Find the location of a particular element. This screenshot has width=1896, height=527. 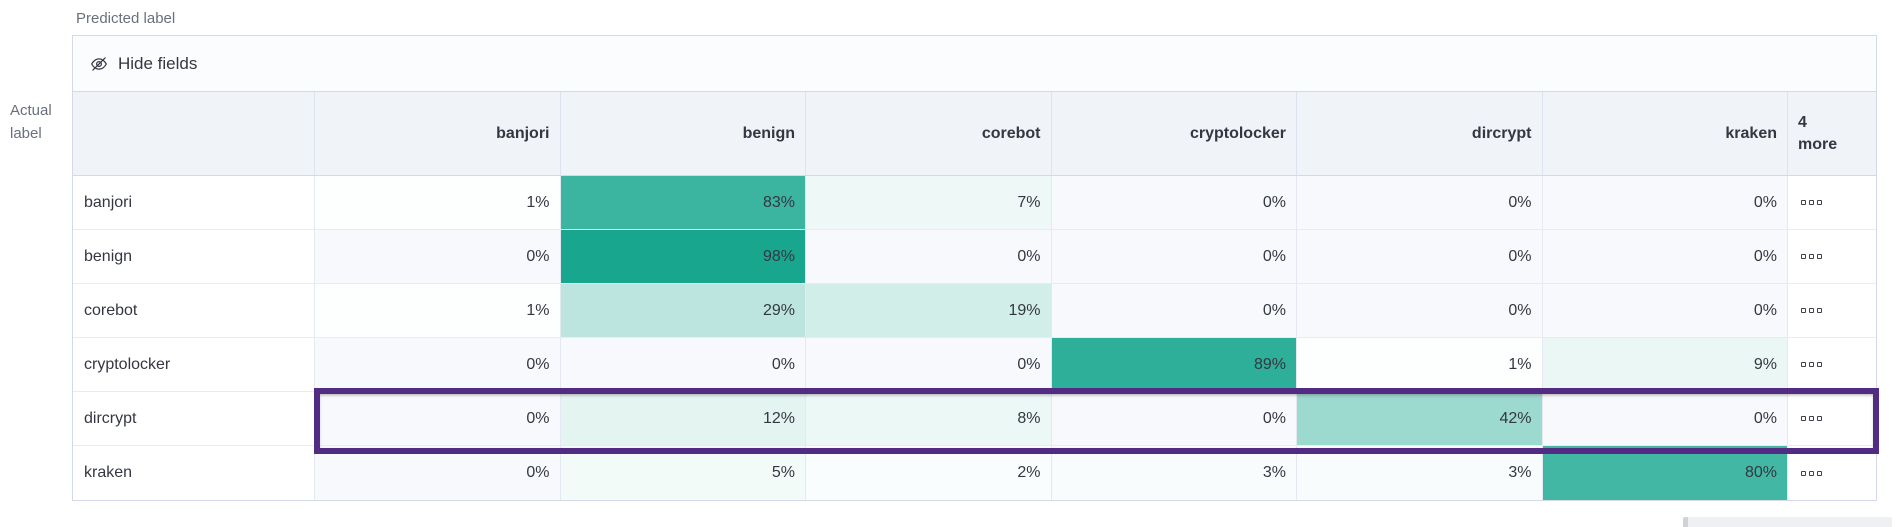

eye-closed-icon is located at coordinates (99, 64).